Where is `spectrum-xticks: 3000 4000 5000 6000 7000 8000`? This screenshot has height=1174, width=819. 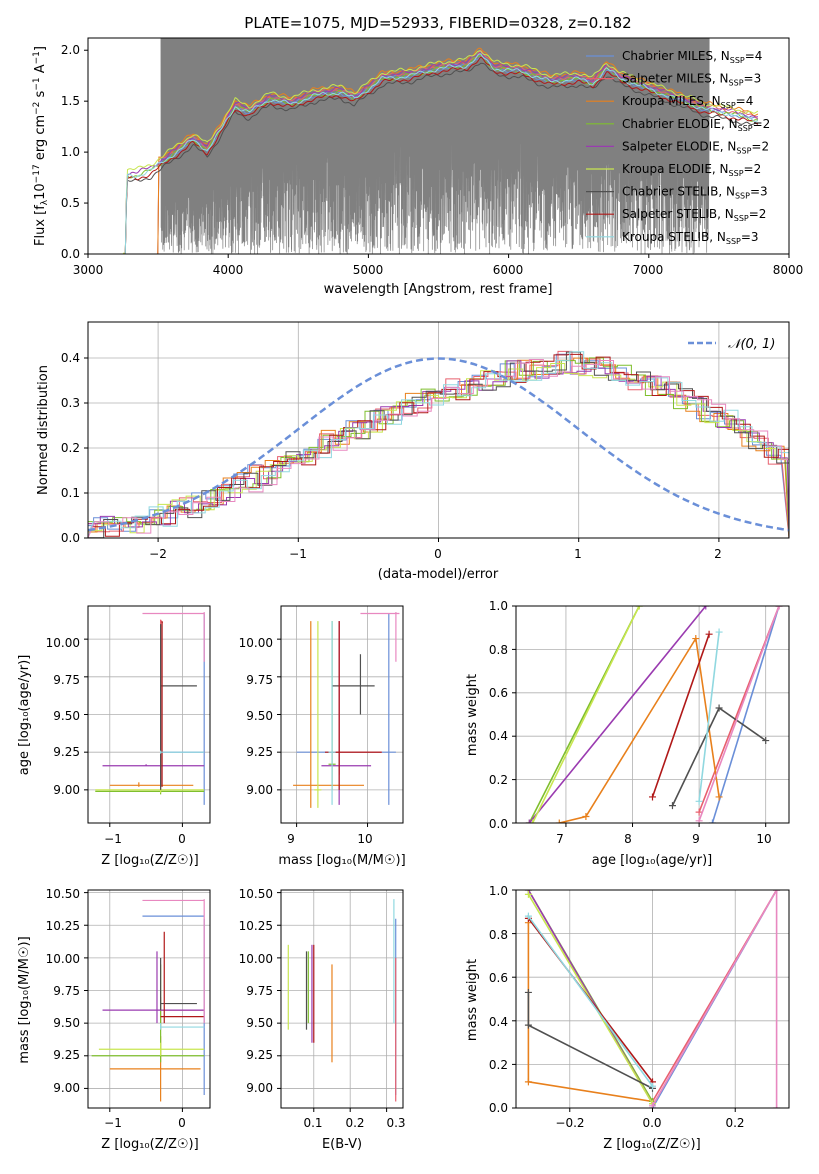 spectrum-xticks: 3000 4000 5000 6000 7000 8000 is located at coordinates (438, 270).